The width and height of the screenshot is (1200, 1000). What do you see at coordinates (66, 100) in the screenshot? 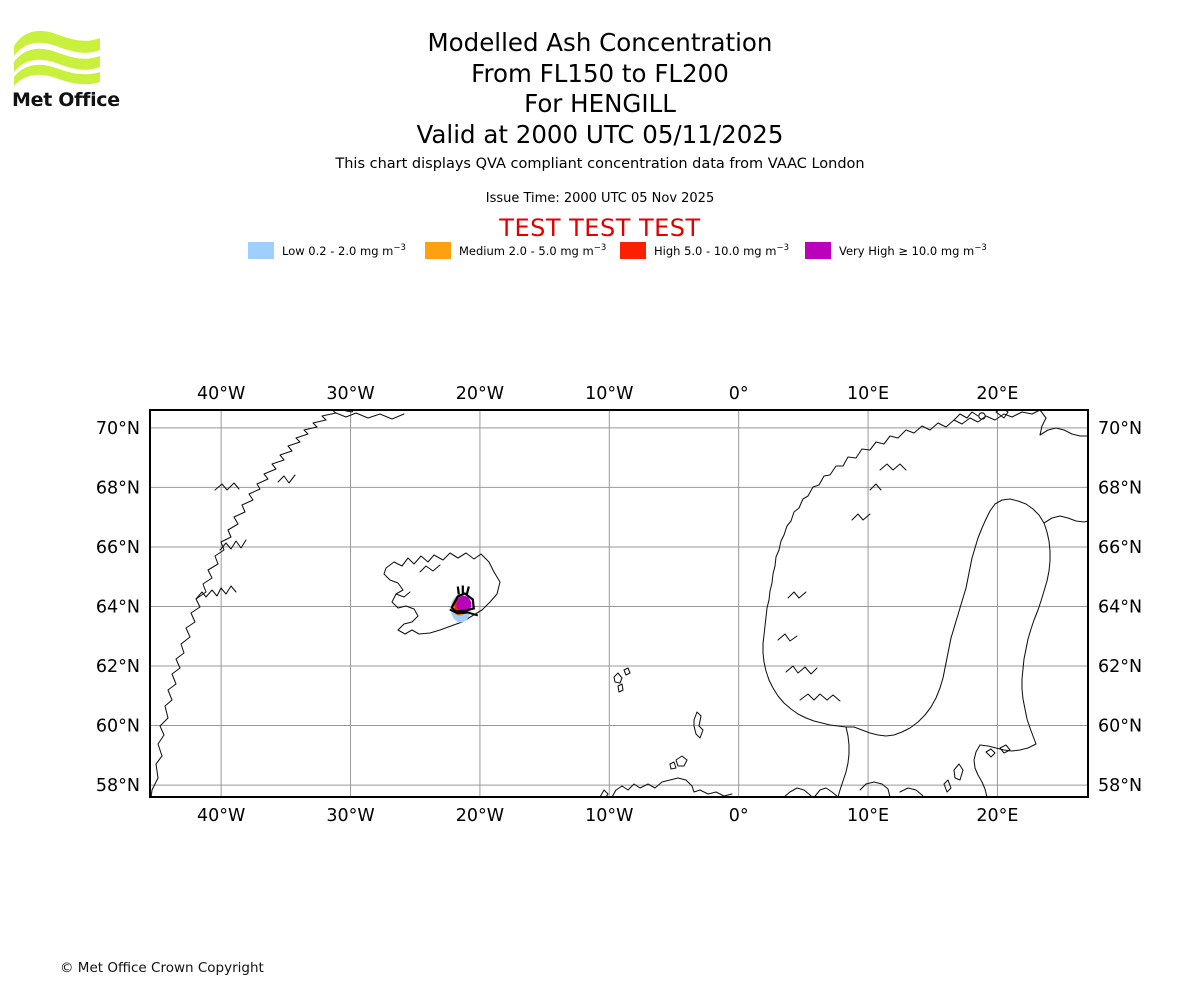
I see `met-office-logo-text: Met Office` at bounding box center [66, 100].